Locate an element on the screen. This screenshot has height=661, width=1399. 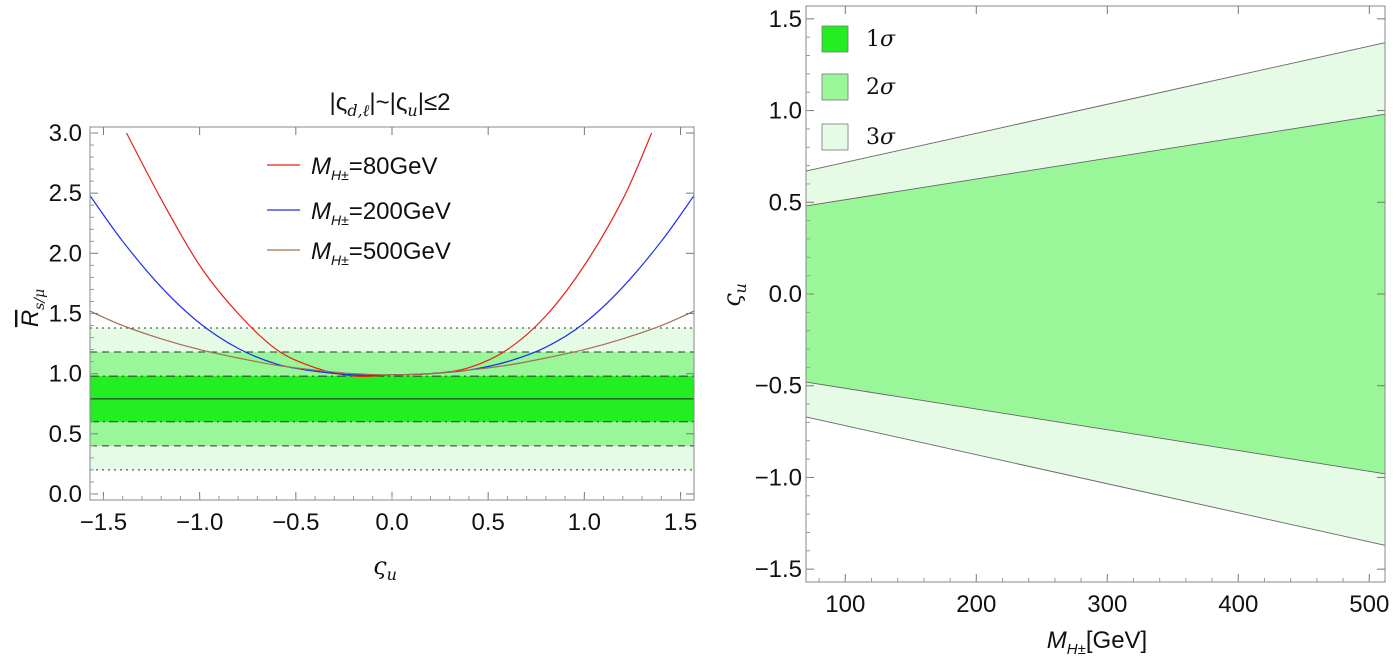
left-legend: MH±=80GeV MH±=200GeV MH±=500GeV is located at coordinates (359, 210).